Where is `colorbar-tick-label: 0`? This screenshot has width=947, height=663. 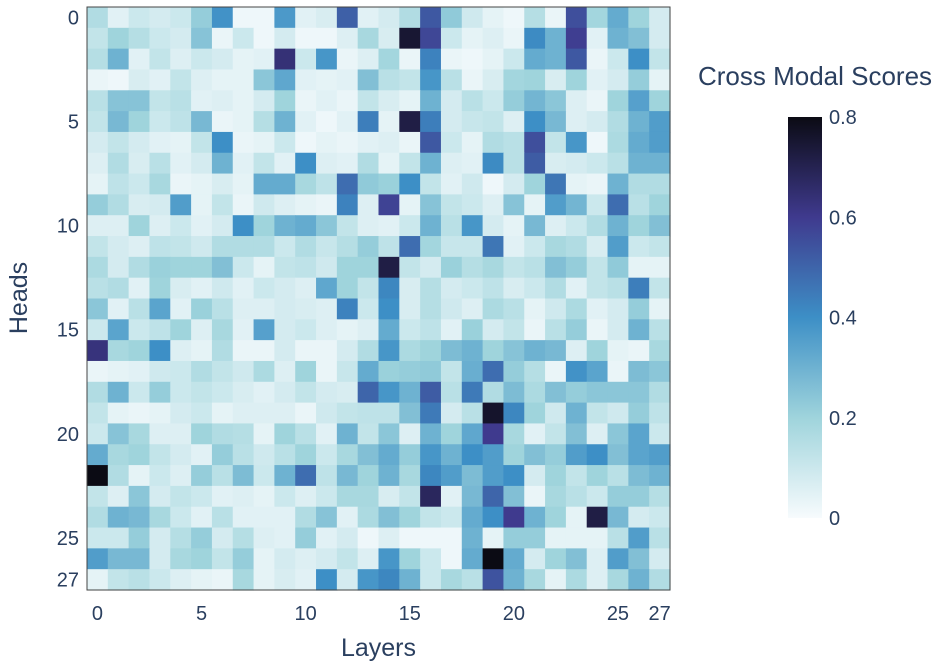
colorbar-tick-label: 0 is located at coordinates (834, 519).